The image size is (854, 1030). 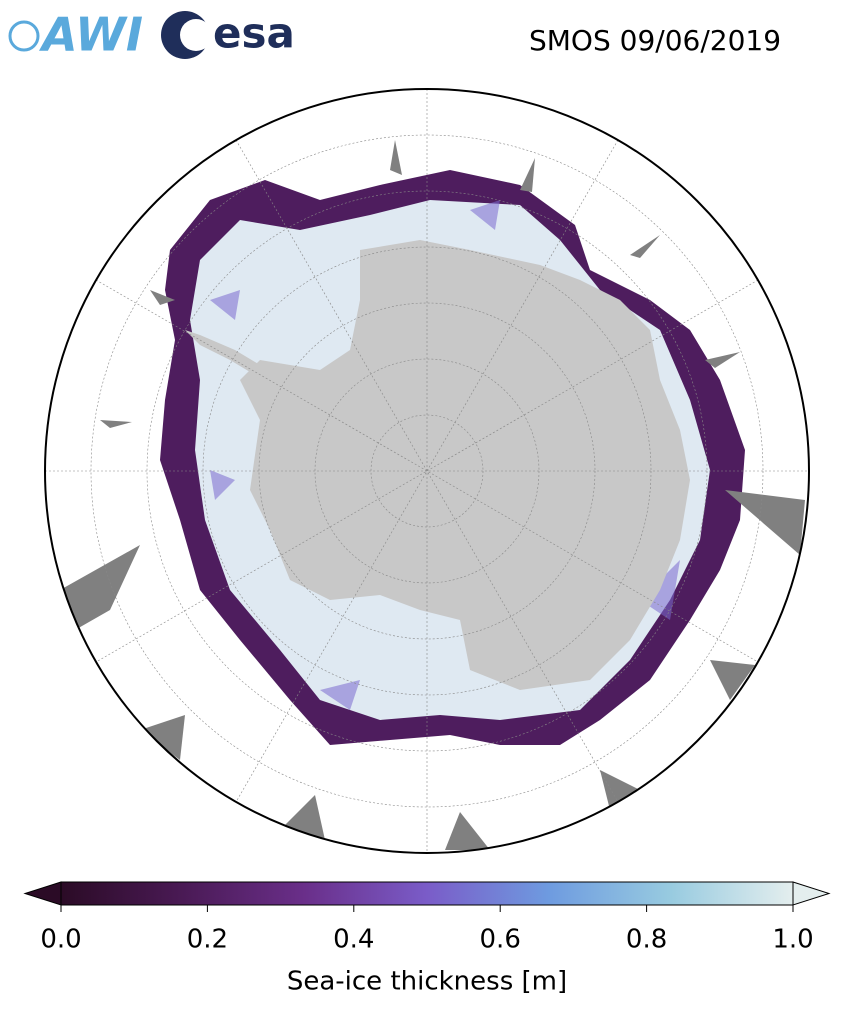 I want to click on colorbar-tick-label: 0.0, so click(x=60, y=940).